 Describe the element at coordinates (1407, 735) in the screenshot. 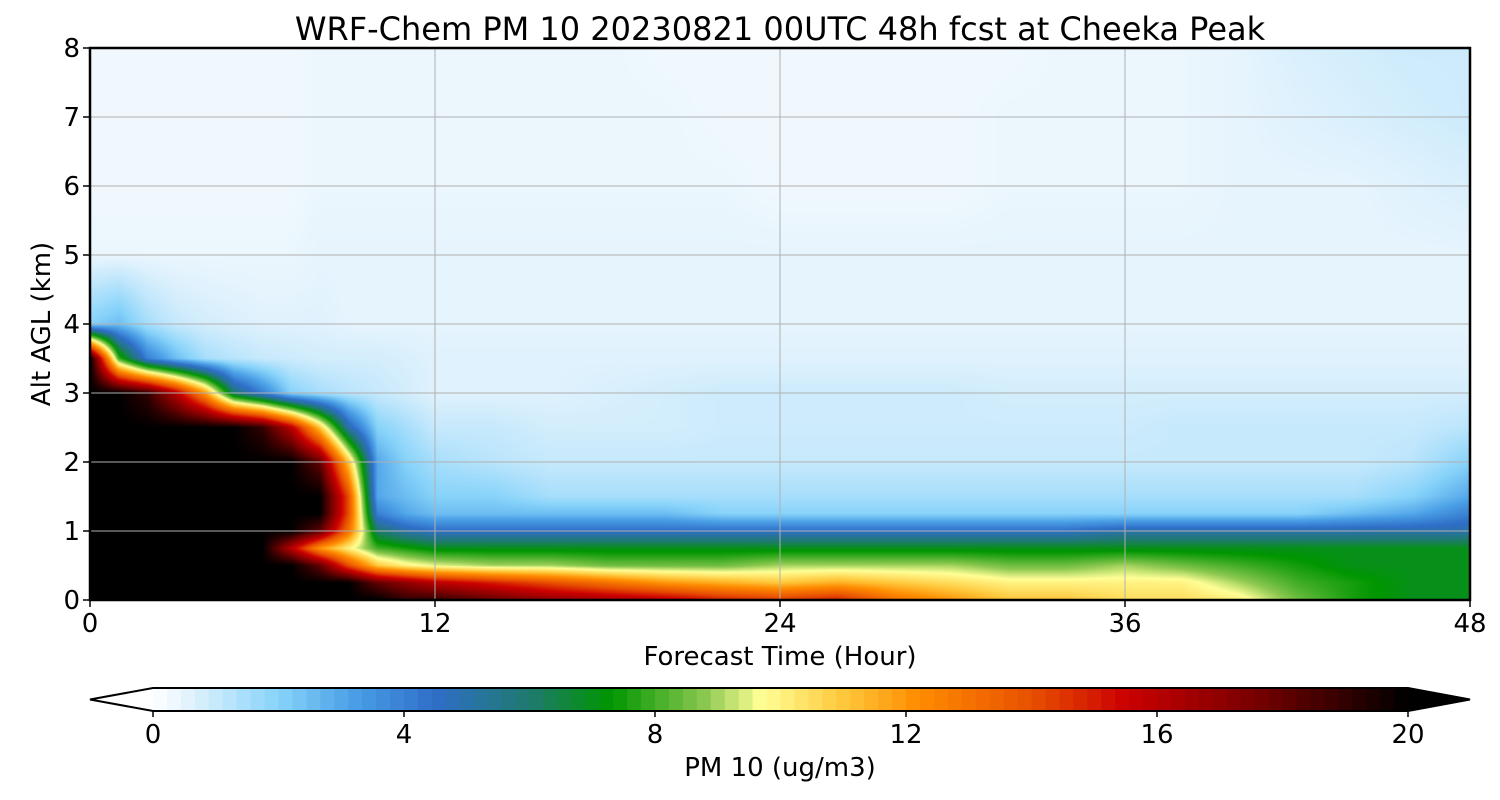

I see `colorbar-tick-label: 20` at that location.